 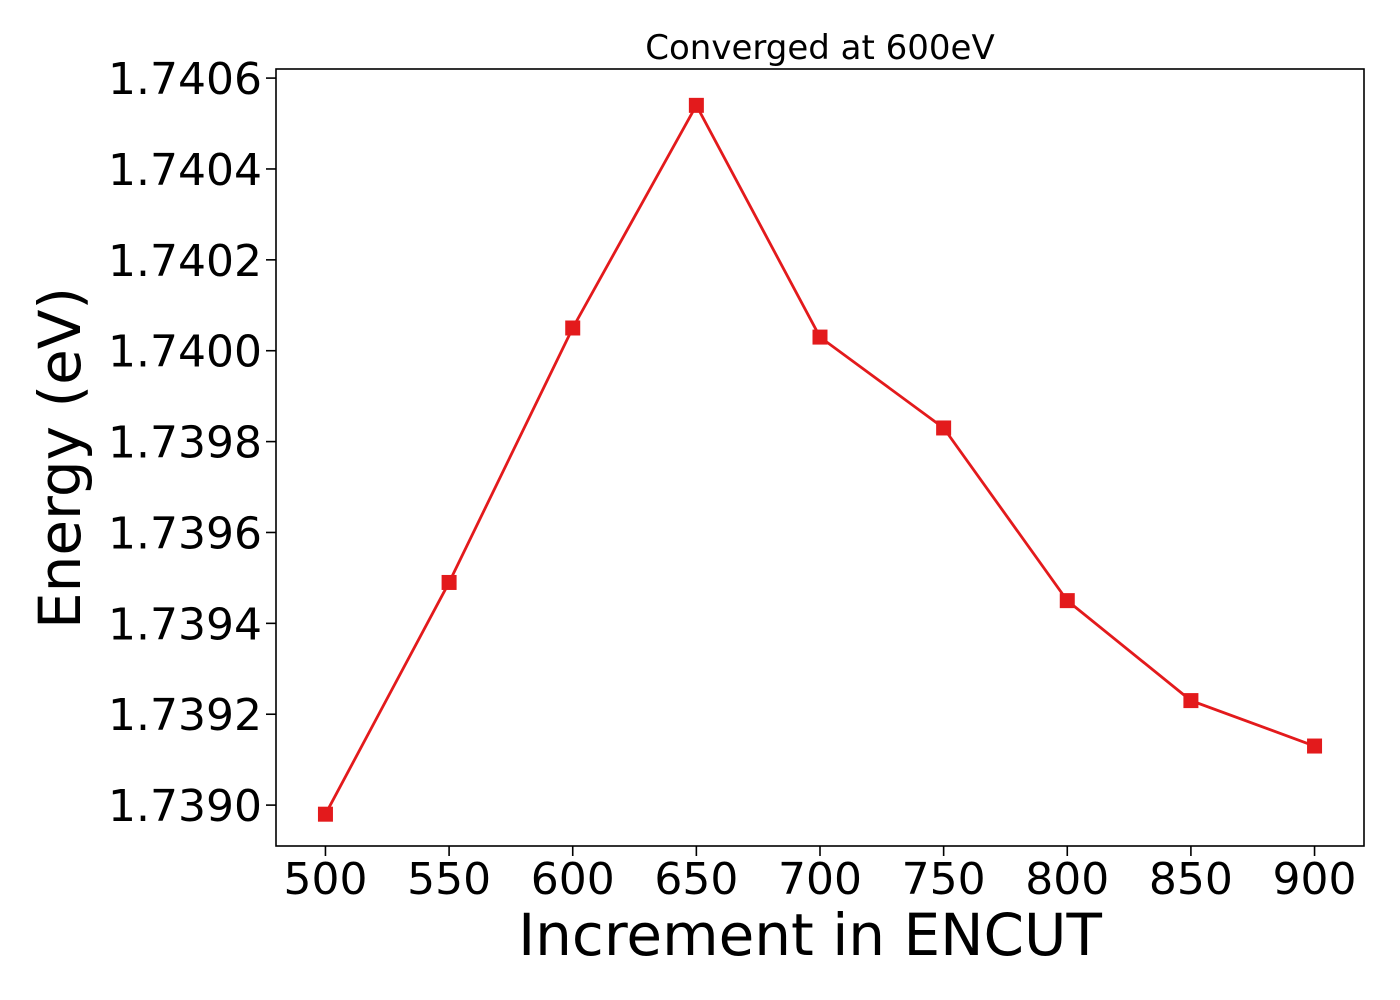 I want to click on x-tick-label: 750, so click(x=944, y=879).